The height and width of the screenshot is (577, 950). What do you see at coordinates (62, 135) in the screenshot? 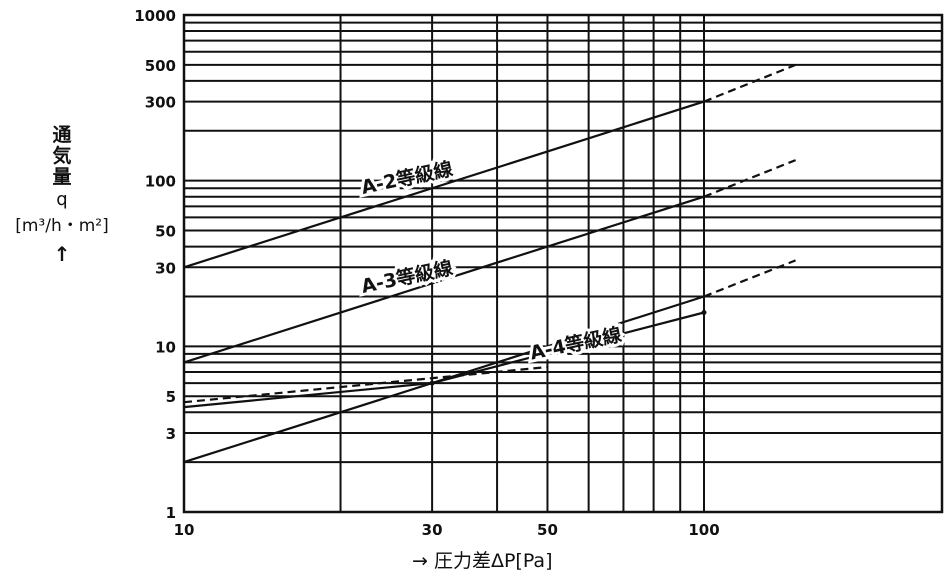
I see `y-axis-label-char-1: 通` at bounding box center [62, 135].